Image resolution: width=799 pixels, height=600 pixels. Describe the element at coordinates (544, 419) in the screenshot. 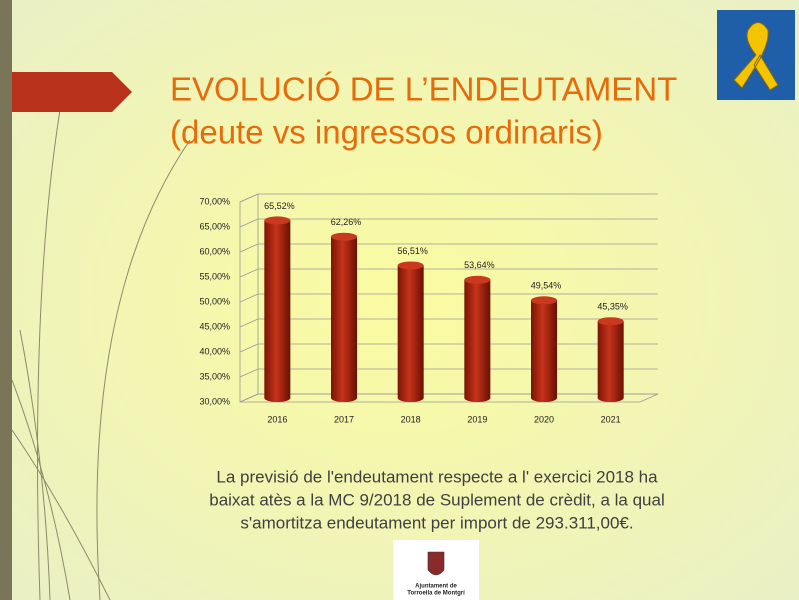

I see `x-tick-label: 2020` at that location.